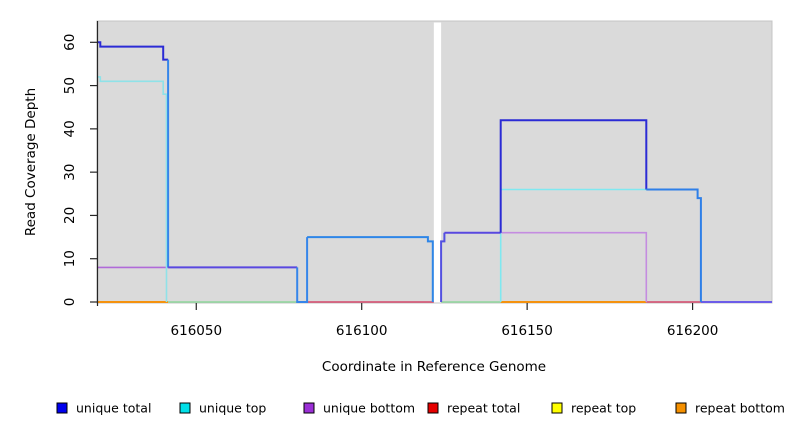 The height and width of the screenshot is (432, 792). I want to click on gap-band, so click(437, 162).